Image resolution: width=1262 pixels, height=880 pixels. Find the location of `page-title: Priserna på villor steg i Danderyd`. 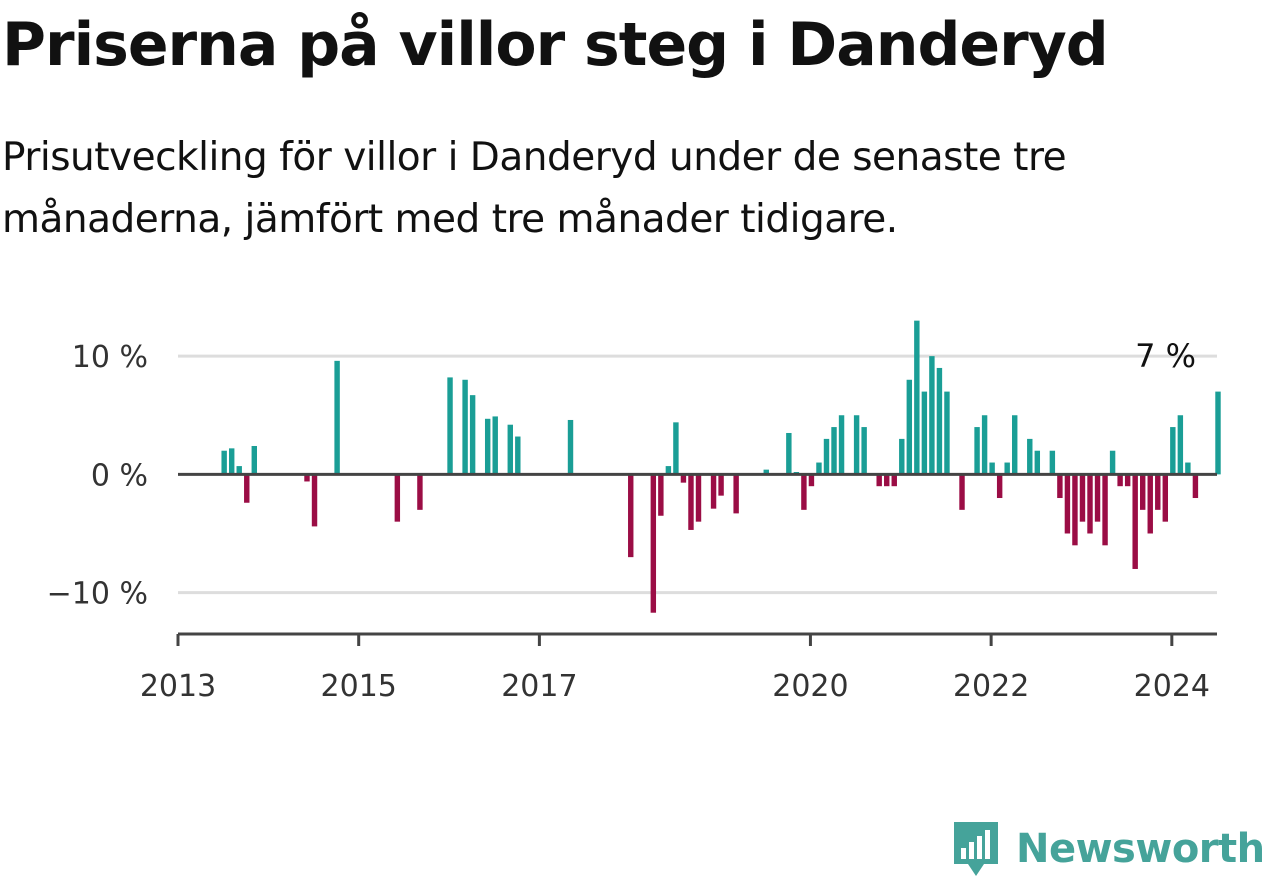

page-title: Priserna på villor steg i Danderyd is located at coordinates (555, 45).